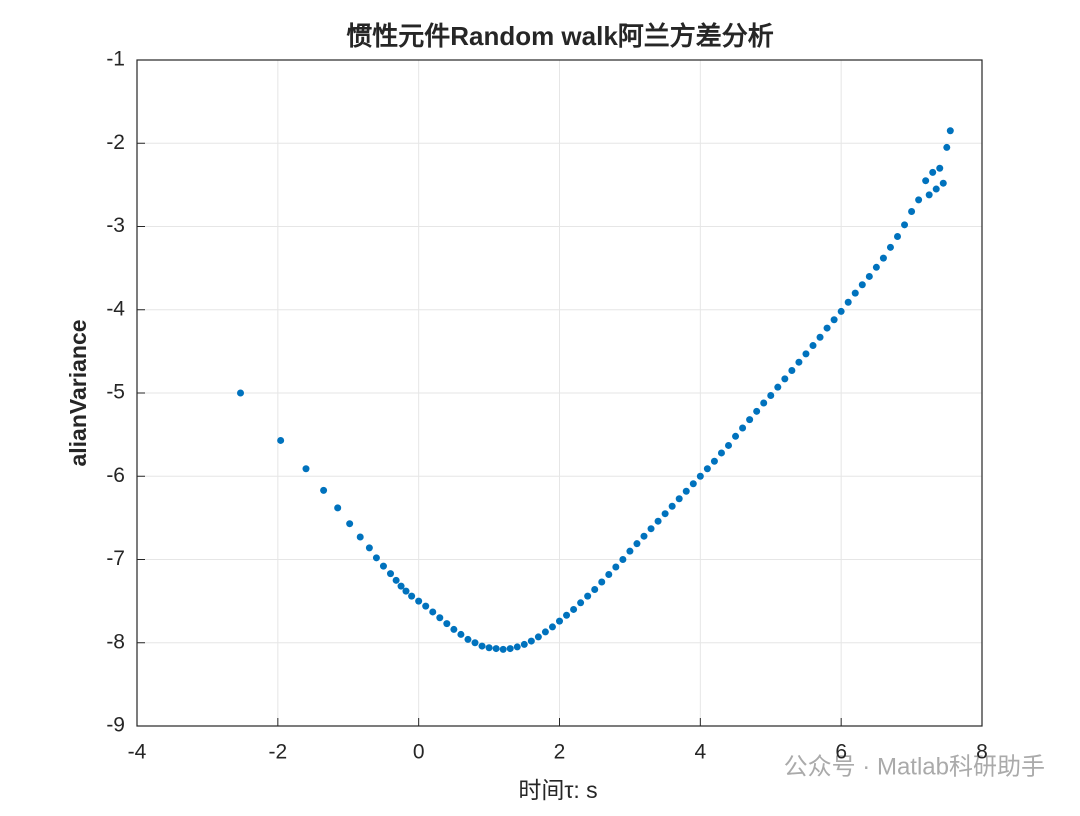 The image size is (1080, 816). I want to click on y-tick-label: -3, so click(115, 225).